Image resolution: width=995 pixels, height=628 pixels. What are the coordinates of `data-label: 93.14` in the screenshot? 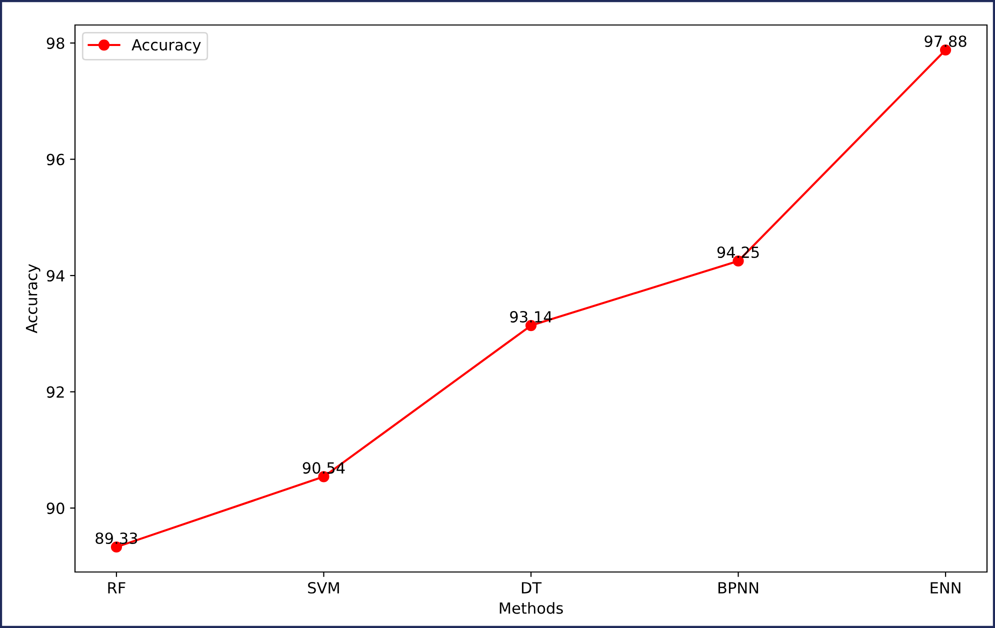 It's located at (531, 317).